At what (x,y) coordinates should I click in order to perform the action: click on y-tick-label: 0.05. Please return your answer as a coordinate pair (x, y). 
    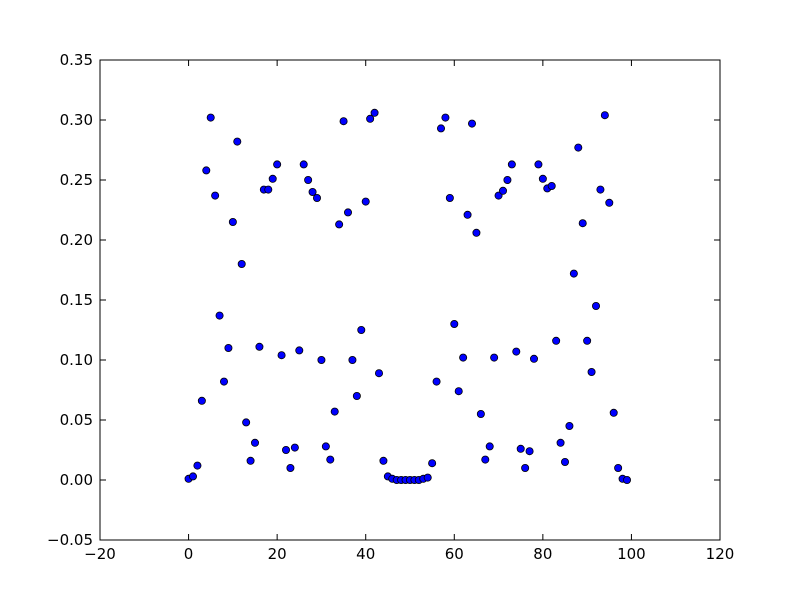
    Looking at the image, I should click on (76, 420).